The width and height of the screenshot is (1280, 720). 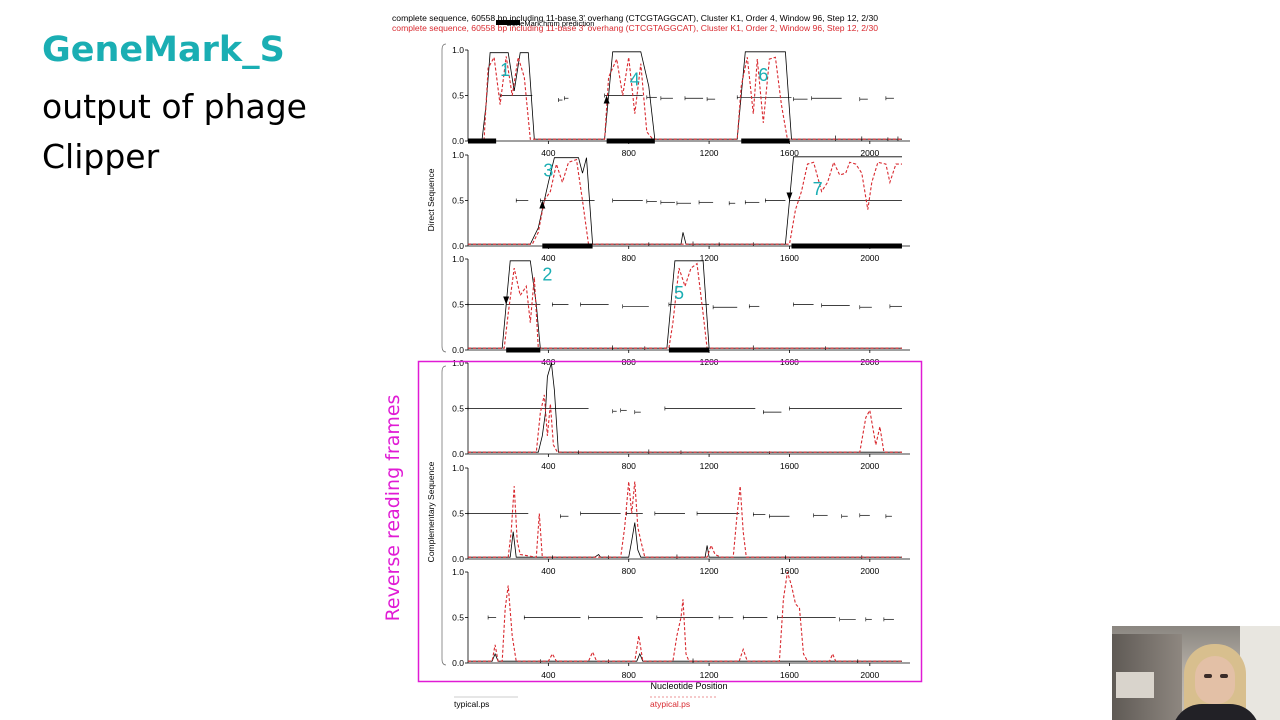 I want to click on panel-direct-1-x-tick-label: 400, so click(x=548, y=153).